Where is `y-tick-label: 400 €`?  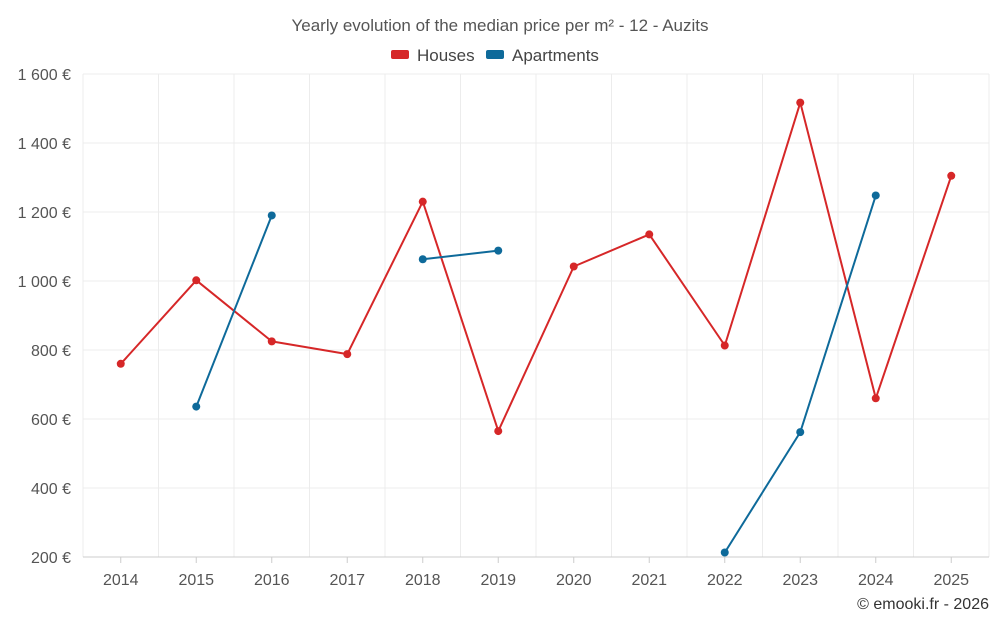 y-tick-label: 400 € is located at coordinates (51, 489).